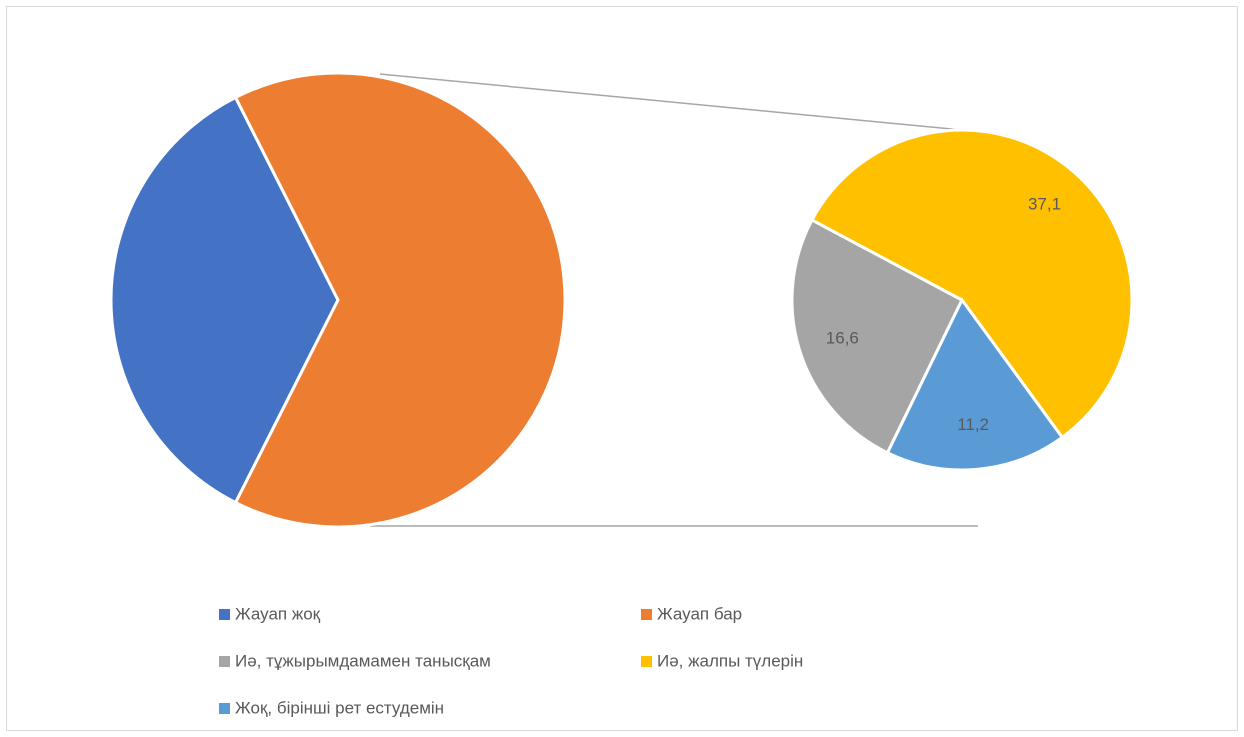 This screenshot has width=1244, height=737. I want to click on legend-label: Жоқ, бірінші рет естудемін, so click(339, 707).